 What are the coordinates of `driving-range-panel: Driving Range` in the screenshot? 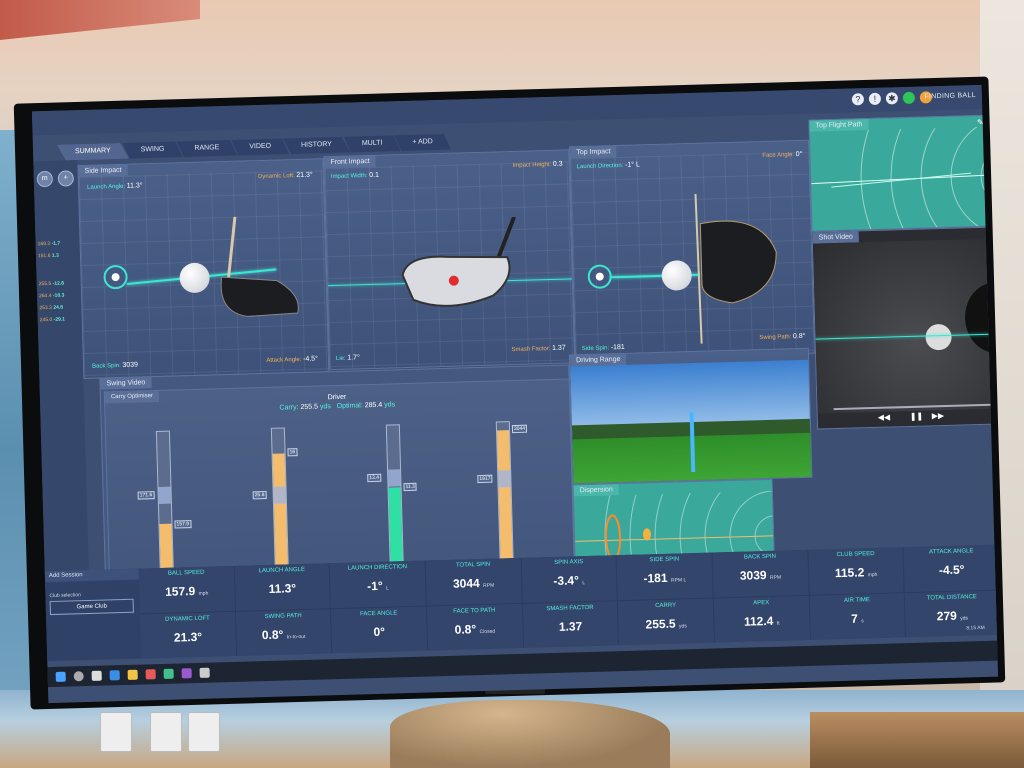 It's located at (690, 416).